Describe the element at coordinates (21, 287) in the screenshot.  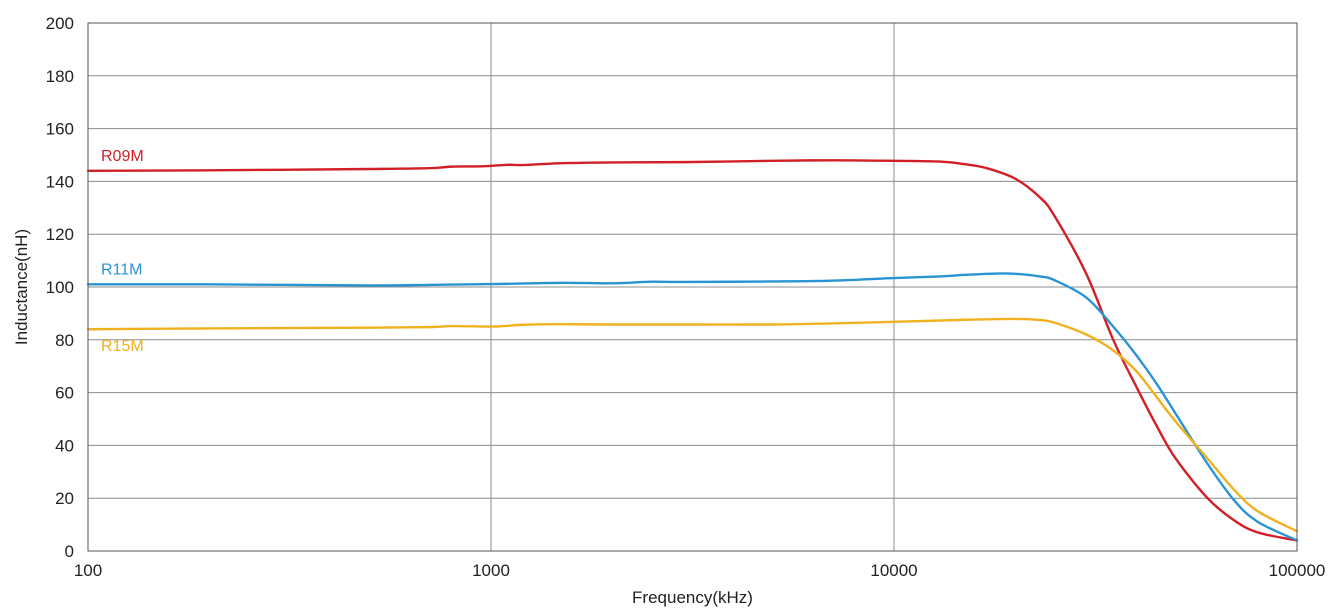
I see `y-axis-label: Inductance(nH)` at that location.